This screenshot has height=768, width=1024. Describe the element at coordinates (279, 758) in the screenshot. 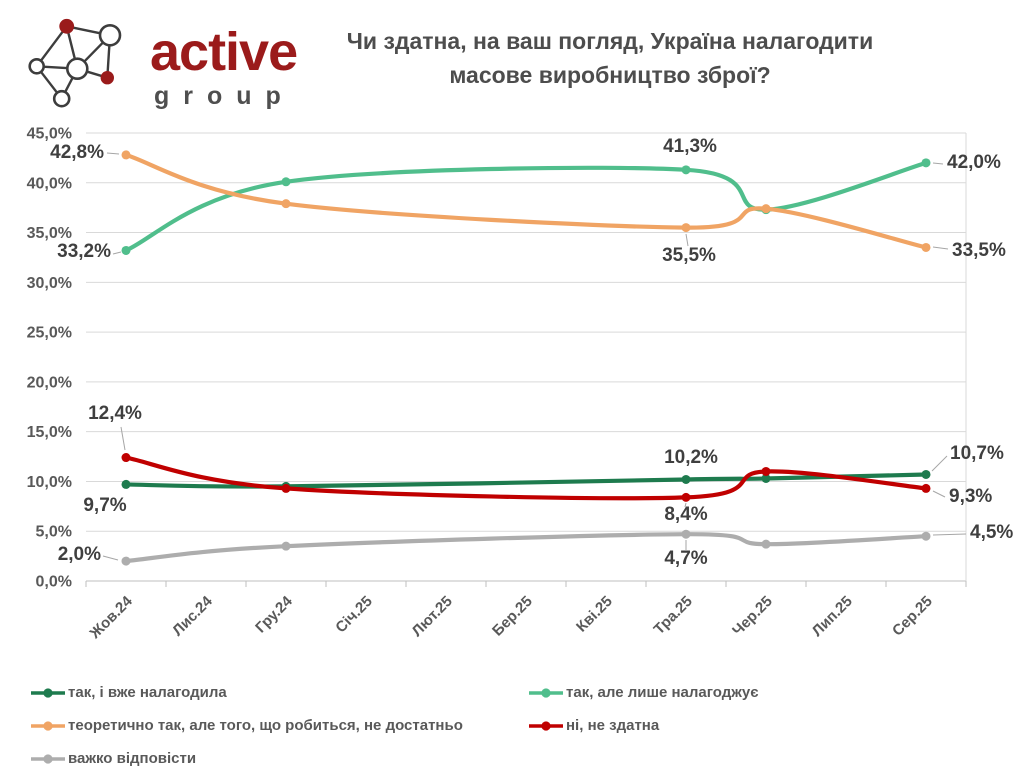

I see `legend-item: важко відповісти` at that location.